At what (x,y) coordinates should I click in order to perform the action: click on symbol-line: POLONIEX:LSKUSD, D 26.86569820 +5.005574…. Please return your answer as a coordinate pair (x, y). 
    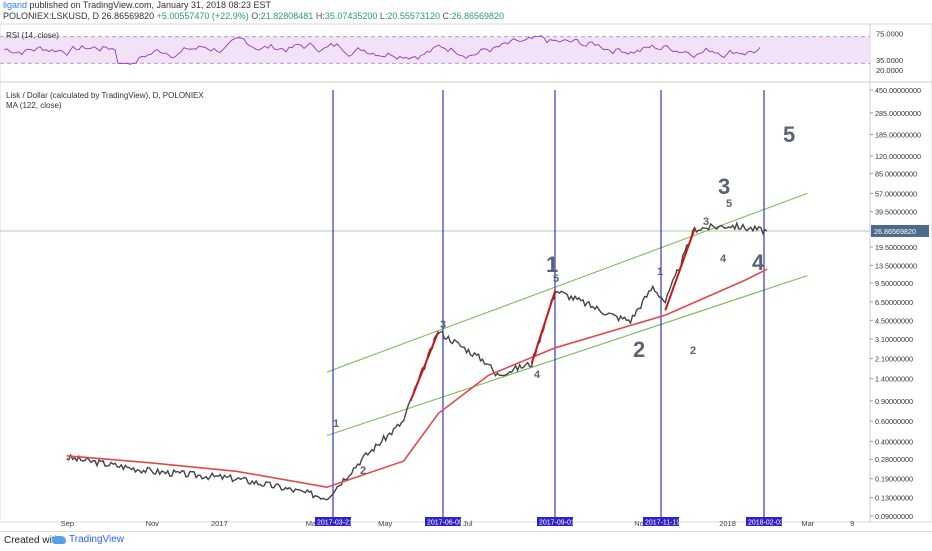
    Looking at the image, I should click on (253, 16).